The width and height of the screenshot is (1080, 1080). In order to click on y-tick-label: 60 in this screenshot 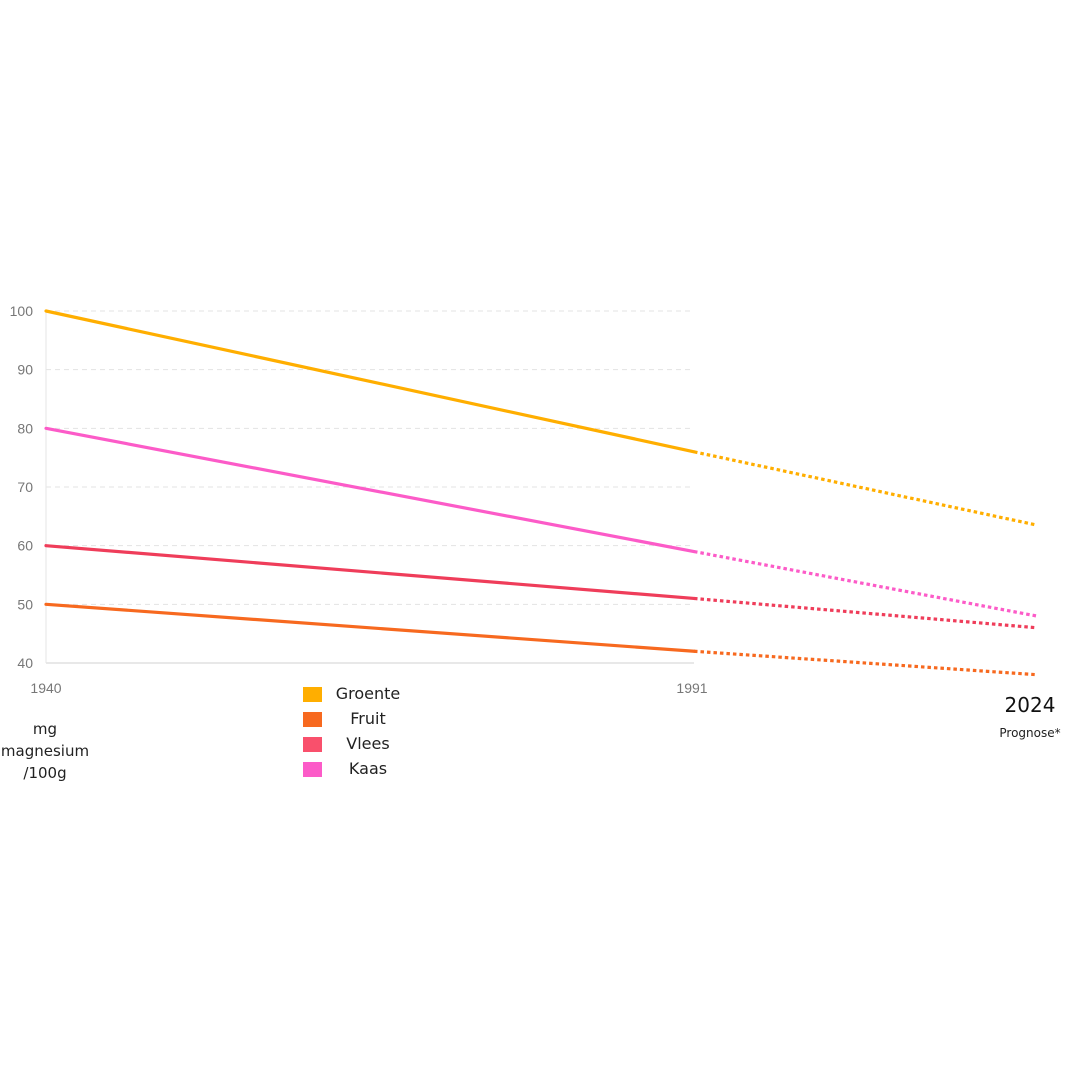, I will do `click(25, 546)`.